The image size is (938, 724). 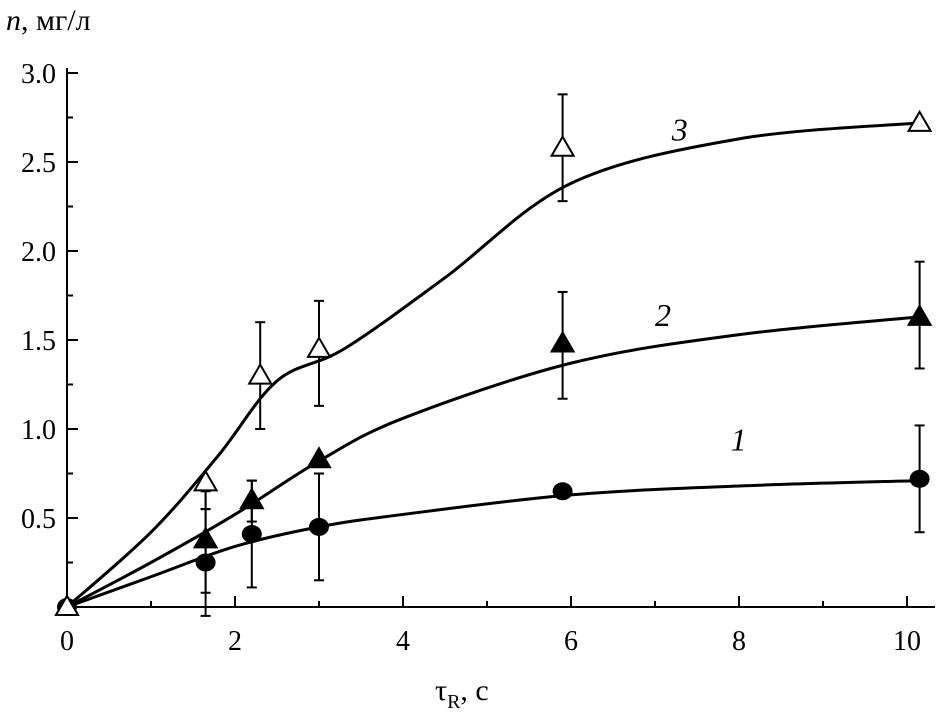 I want to click on x-tick-label: 10, so click(x=907, y=641).